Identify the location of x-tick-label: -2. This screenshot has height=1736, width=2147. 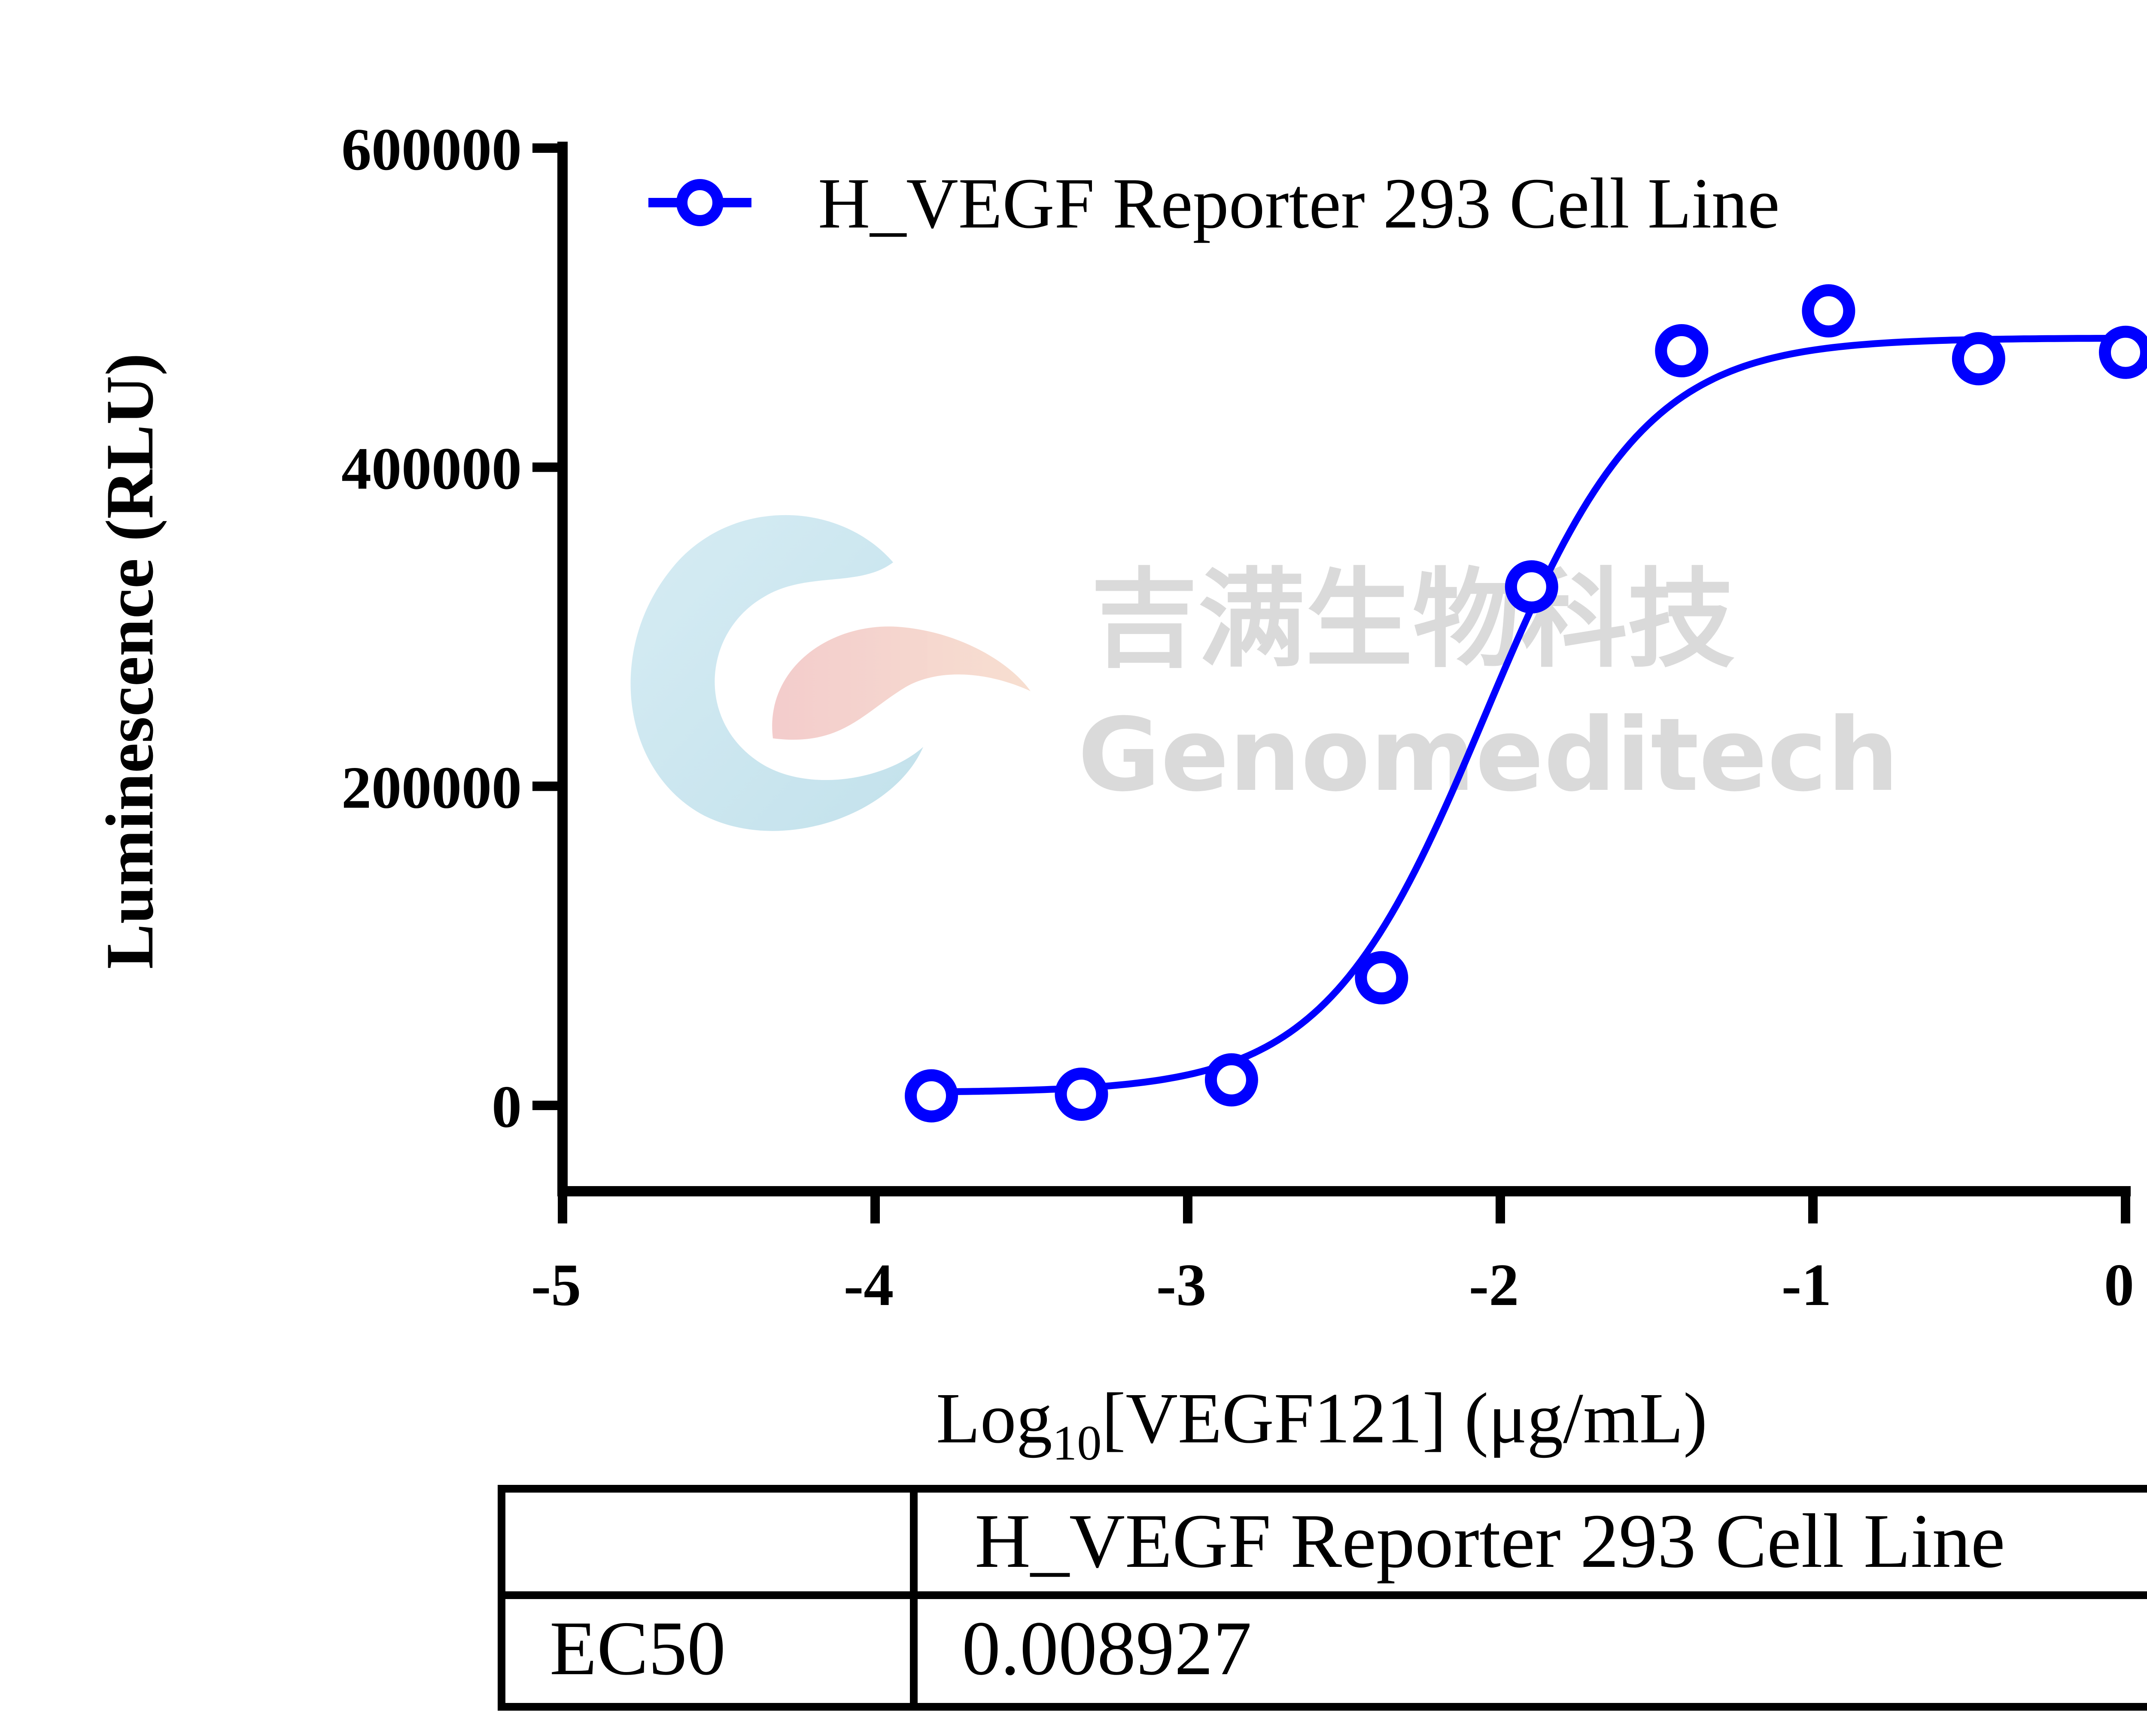
(1494, 1285).